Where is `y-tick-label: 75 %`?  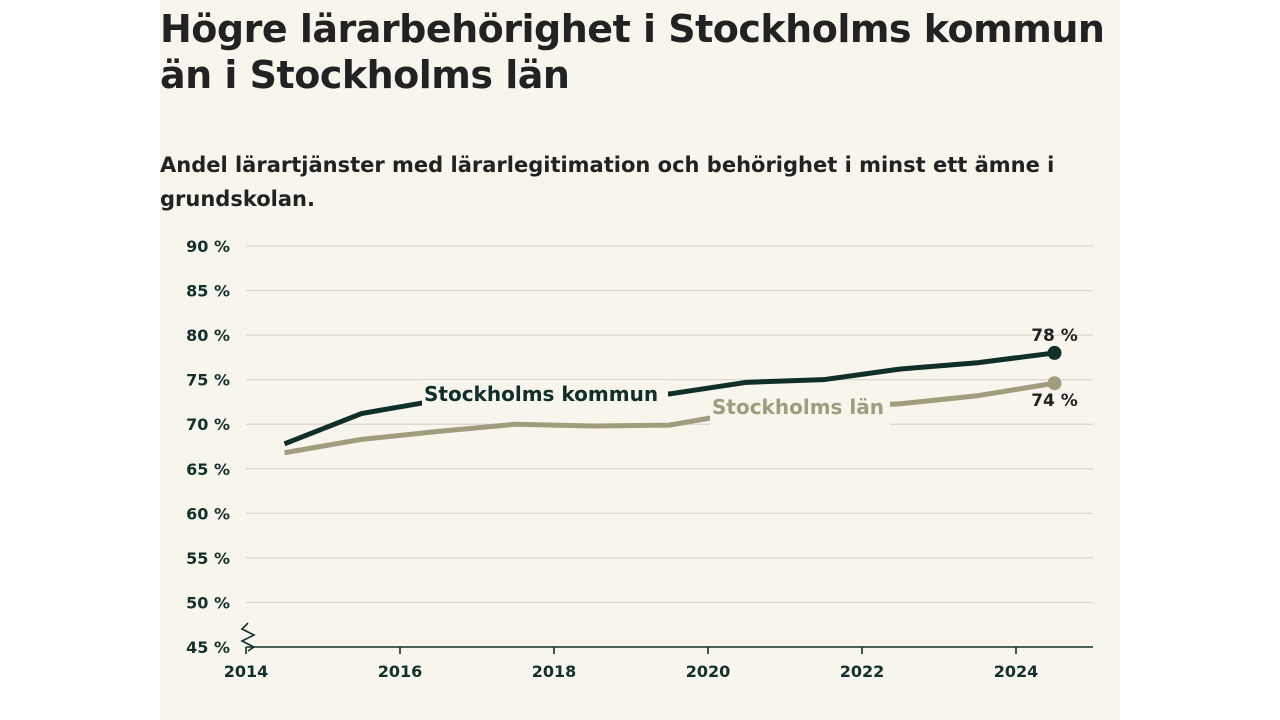 y-tick-label: 75 % is located at coordinates (208, 380).